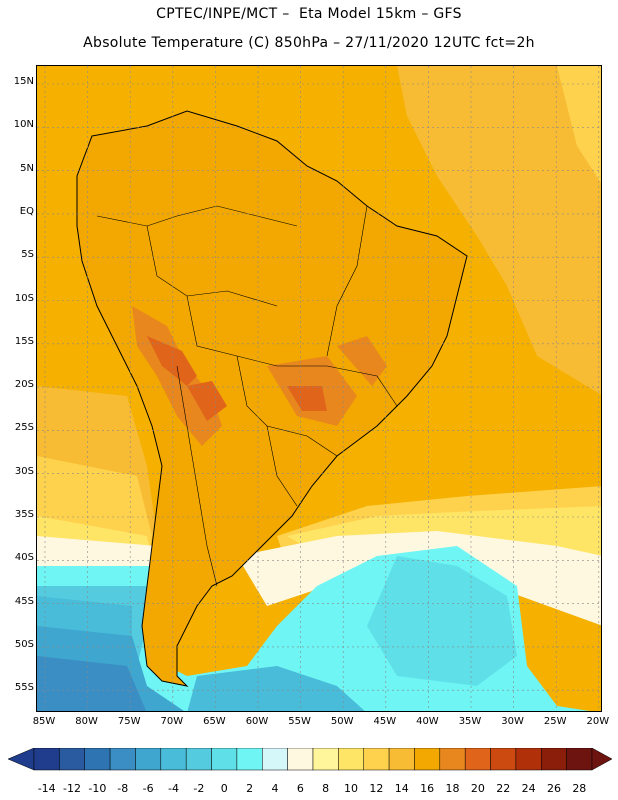  Describe the element at coordinates (602, 759) in the screenshot. I see `colorbar-max-arrow` at that location.